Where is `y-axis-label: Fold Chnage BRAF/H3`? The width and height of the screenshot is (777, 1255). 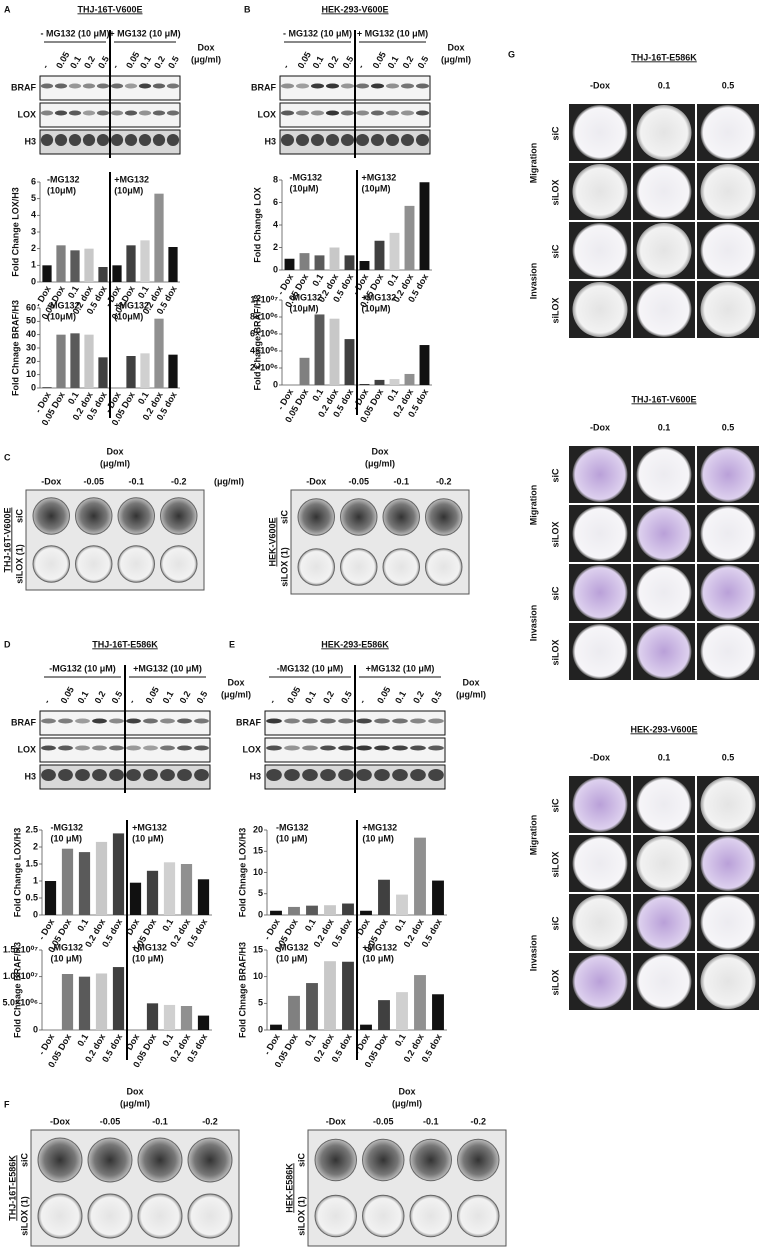
y-axis-label: Fold Chnage BRAF/H3 is located at coordinates (15, 348).